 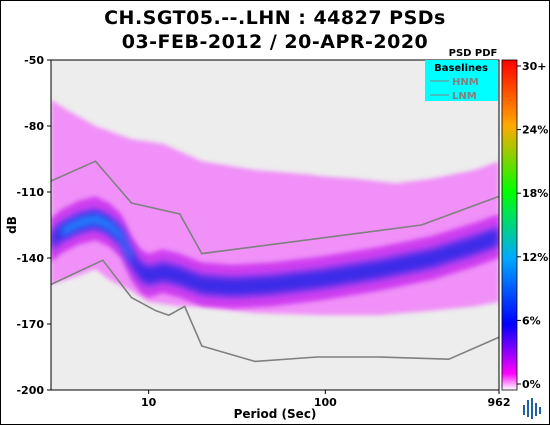 I want to click on legend-title: Baselines, so click(x=461, y=68).